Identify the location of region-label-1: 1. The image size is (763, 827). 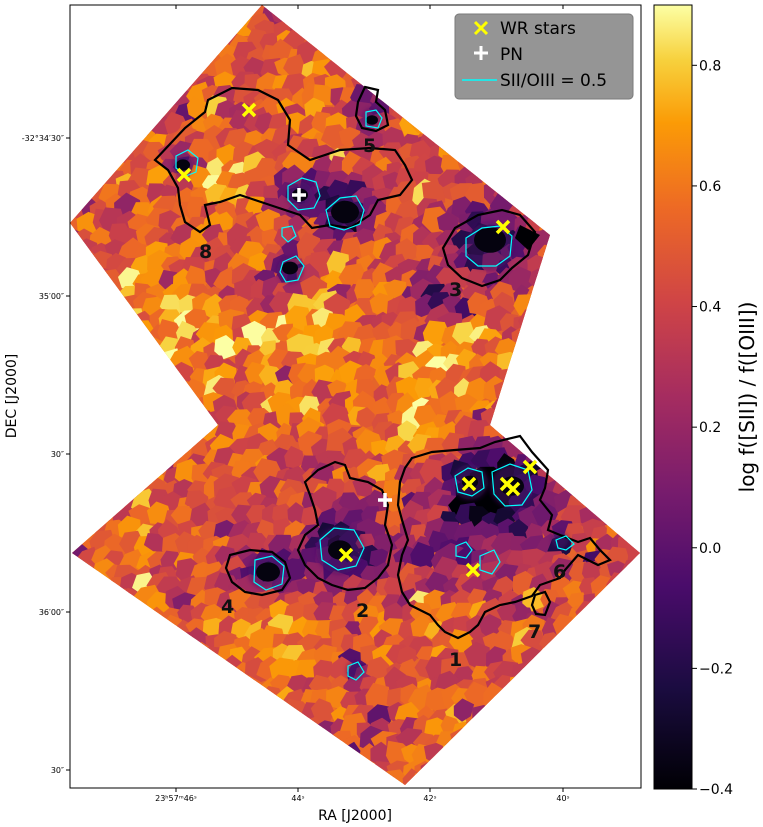
(455, 660).